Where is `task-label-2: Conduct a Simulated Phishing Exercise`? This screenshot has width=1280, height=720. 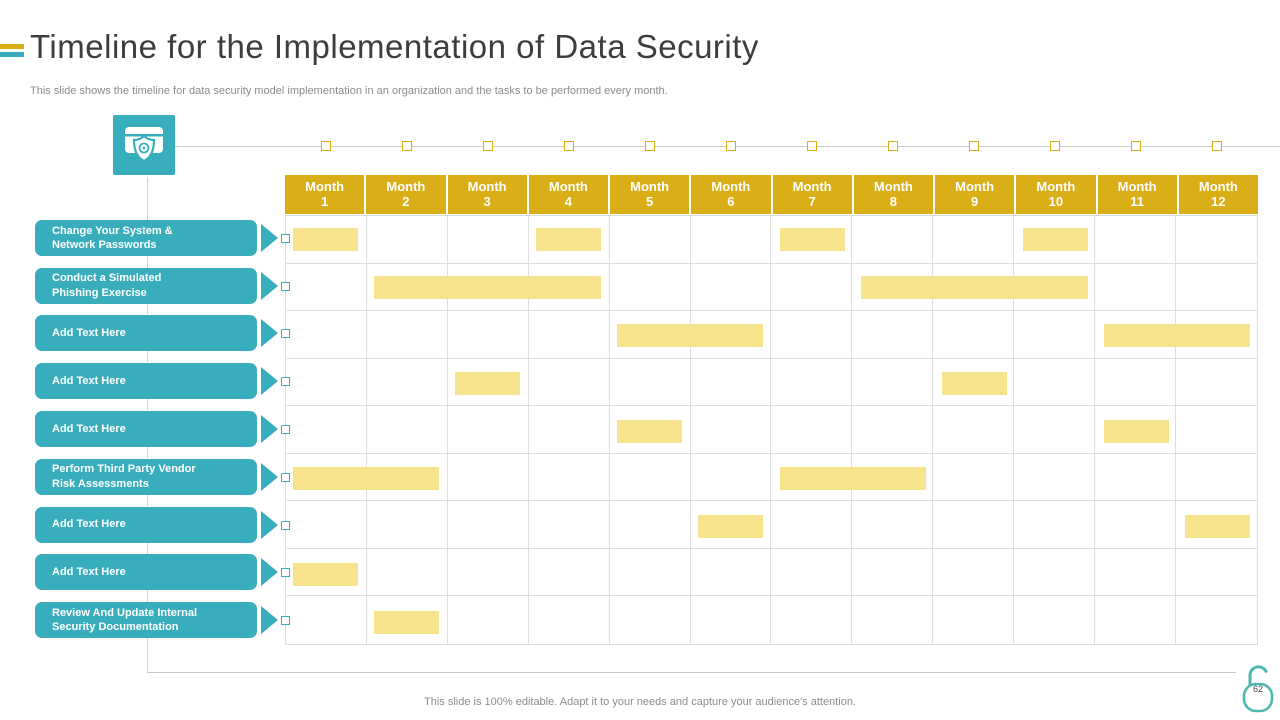
task-label-2: Conduct a Simulated Phishing Exercise is located at coordinates (146, 285).